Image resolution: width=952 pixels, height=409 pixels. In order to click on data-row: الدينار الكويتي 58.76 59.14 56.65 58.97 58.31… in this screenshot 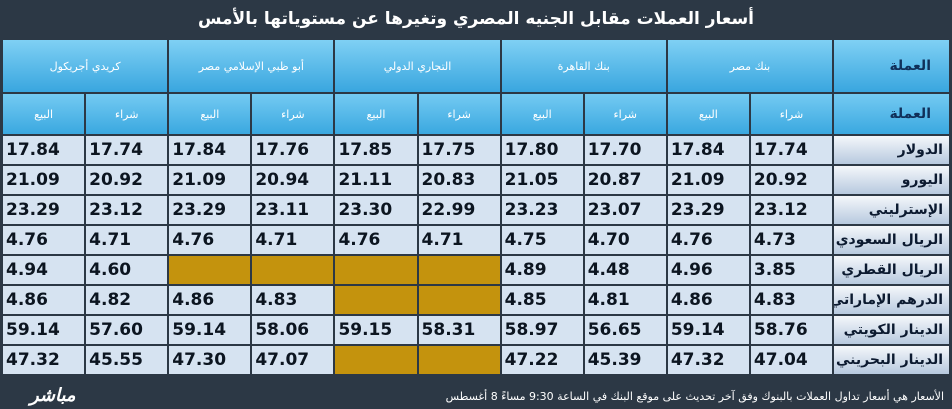, I will do `click(476, 330)`.